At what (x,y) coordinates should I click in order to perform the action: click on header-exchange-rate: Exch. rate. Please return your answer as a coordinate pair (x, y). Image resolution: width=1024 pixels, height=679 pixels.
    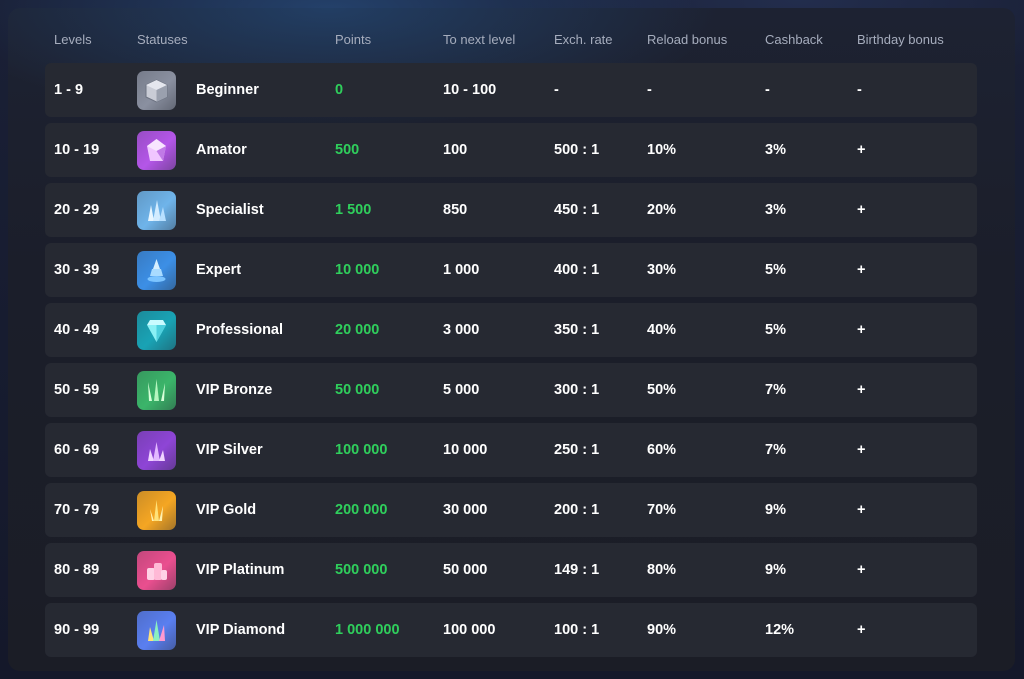
    Looking at the image, I should click on (583, 39).